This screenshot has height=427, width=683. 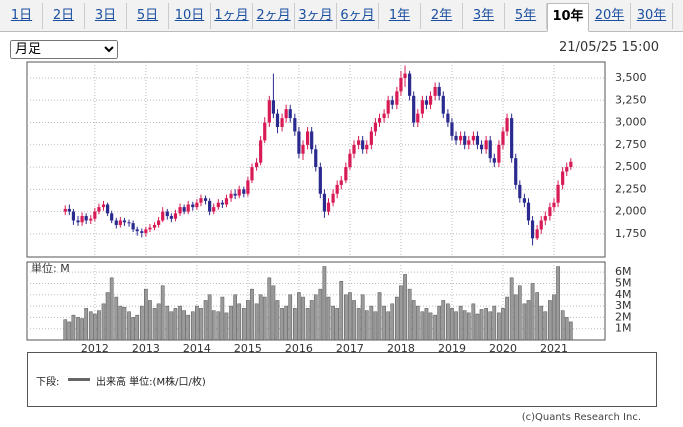 I want to click on period-tab: 10日, so click(x=190, y=16).